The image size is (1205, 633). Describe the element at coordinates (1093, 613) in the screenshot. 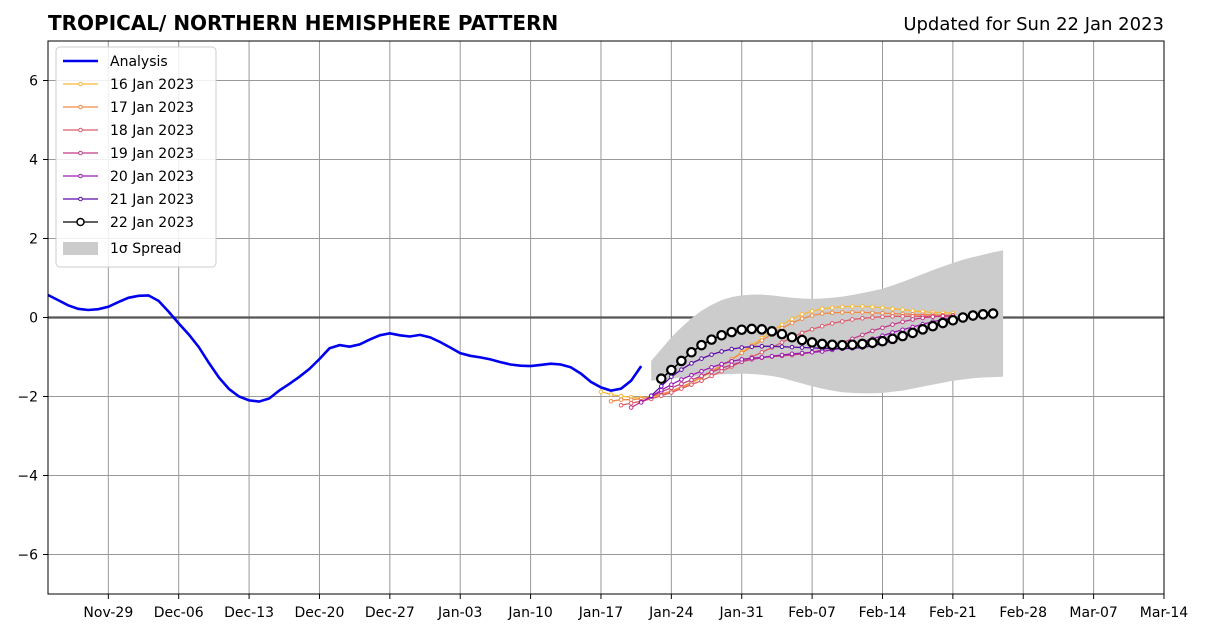

I see `x-tick-label: Mar-07` at that location.